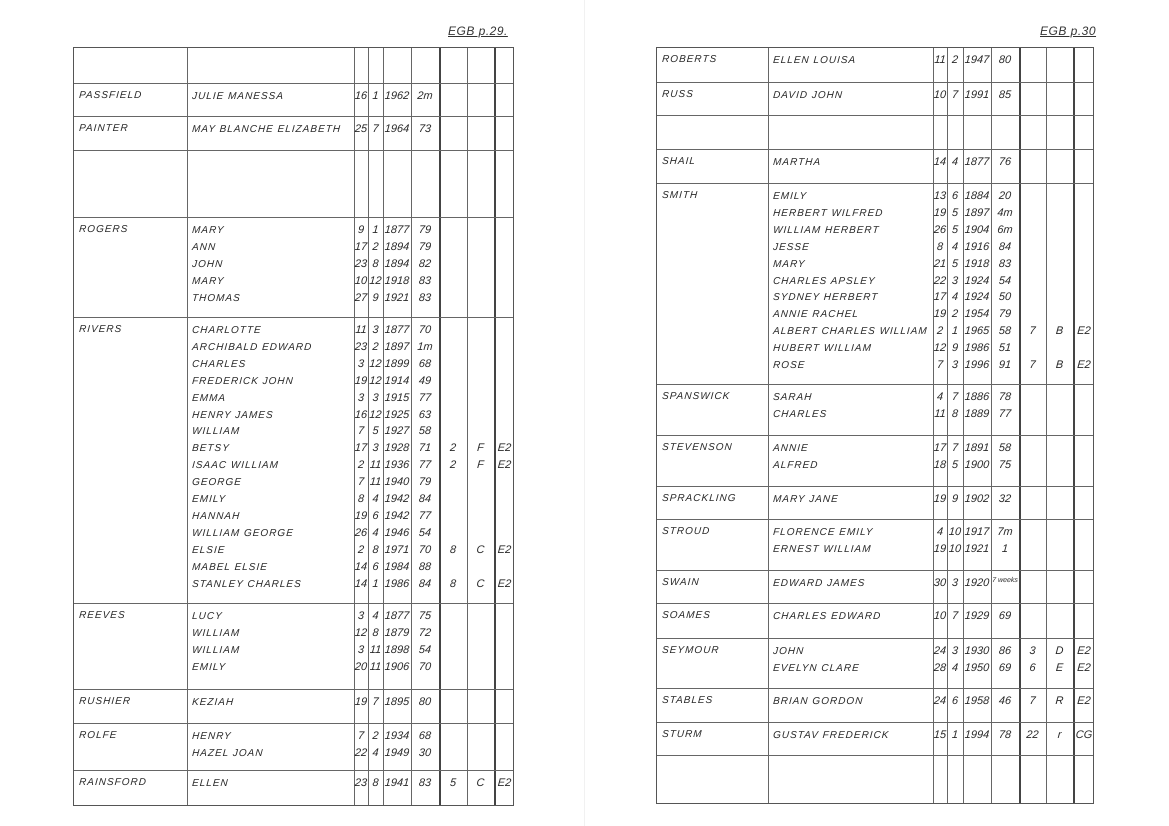 This screenshot has height=826, width=1169. Describe the element at coordinates (977, 162) in the screenshot. I see `burial-year: 1877` at that location.